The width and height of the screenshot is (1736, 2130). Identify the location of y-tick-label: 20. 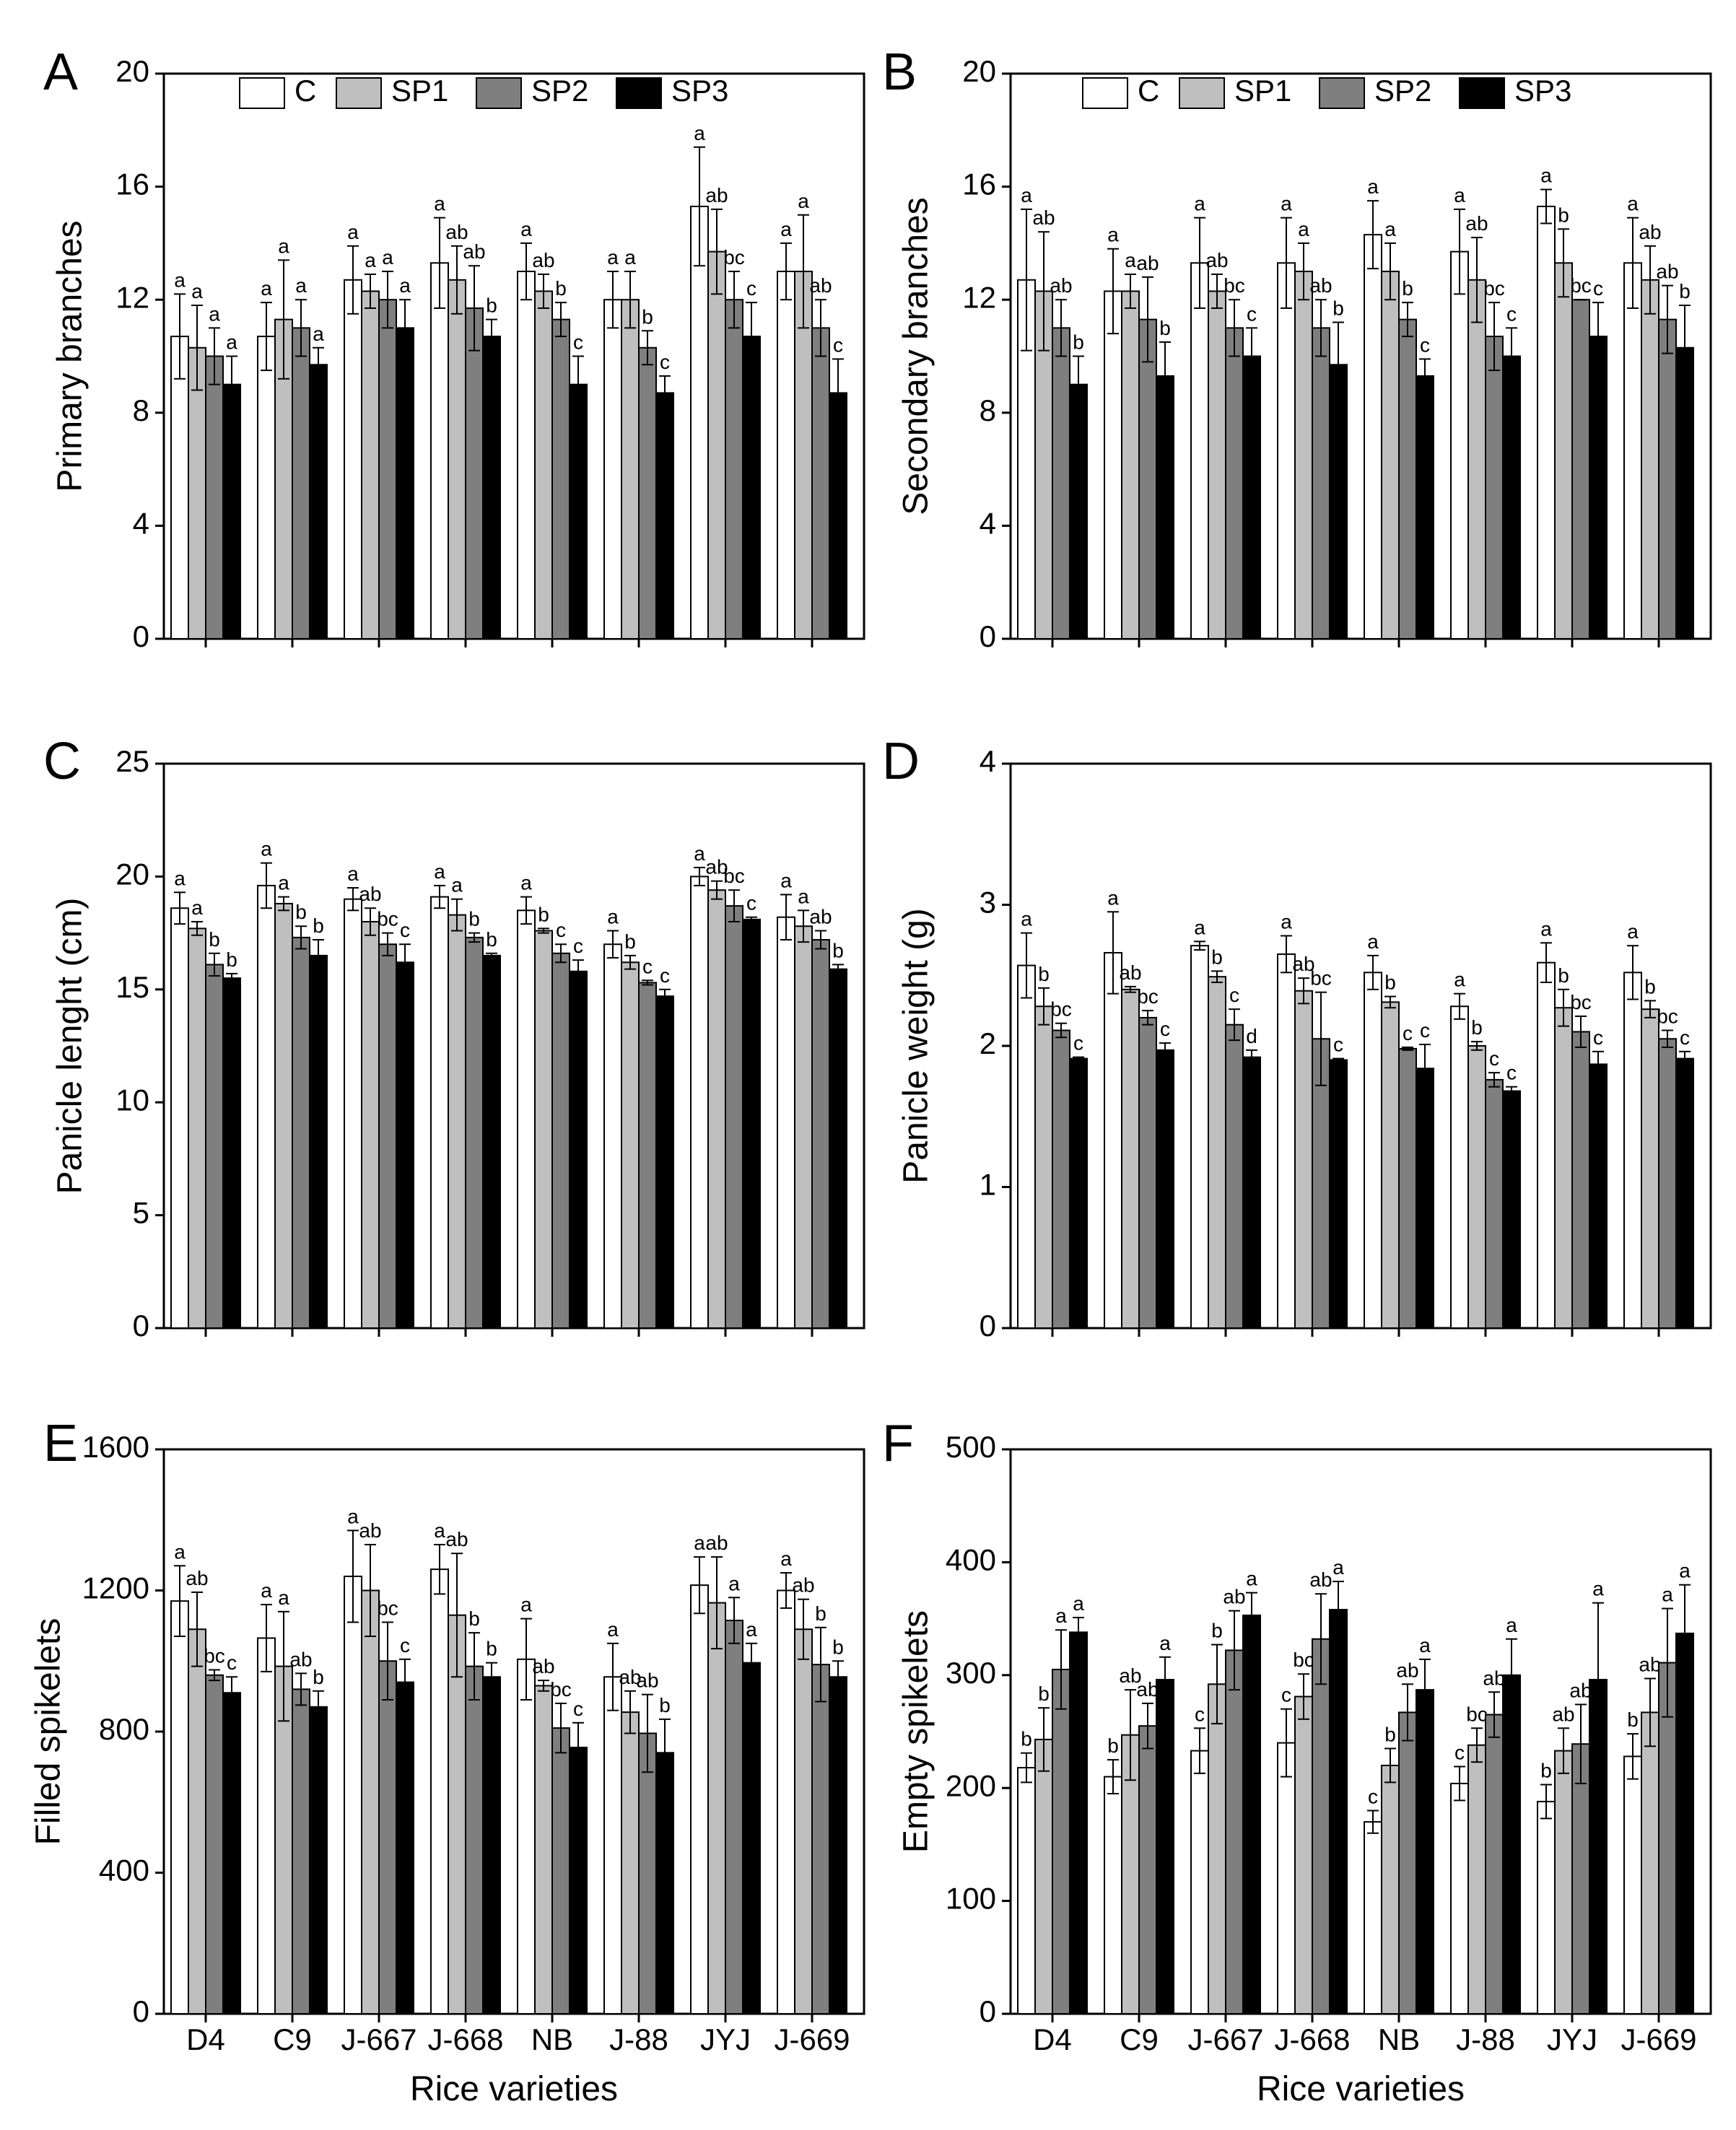
(132, 71).